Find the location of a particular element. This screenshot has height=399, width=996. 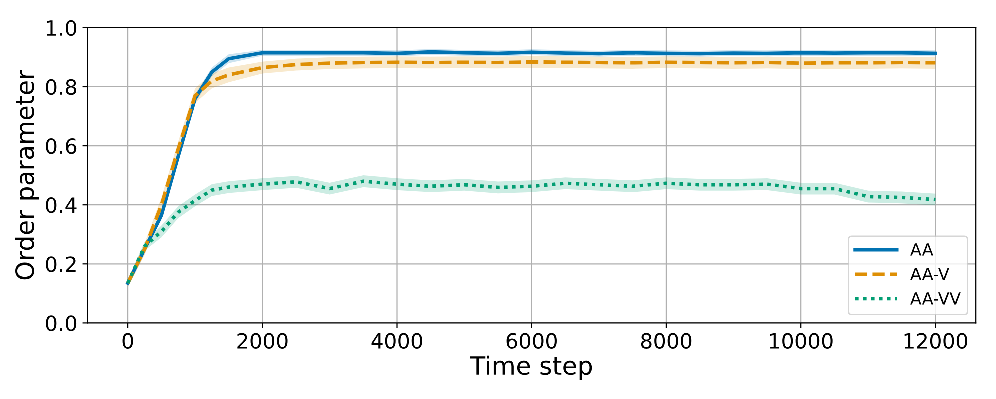

y-tick-label: 0.6 is located at coordinates (61, 146).